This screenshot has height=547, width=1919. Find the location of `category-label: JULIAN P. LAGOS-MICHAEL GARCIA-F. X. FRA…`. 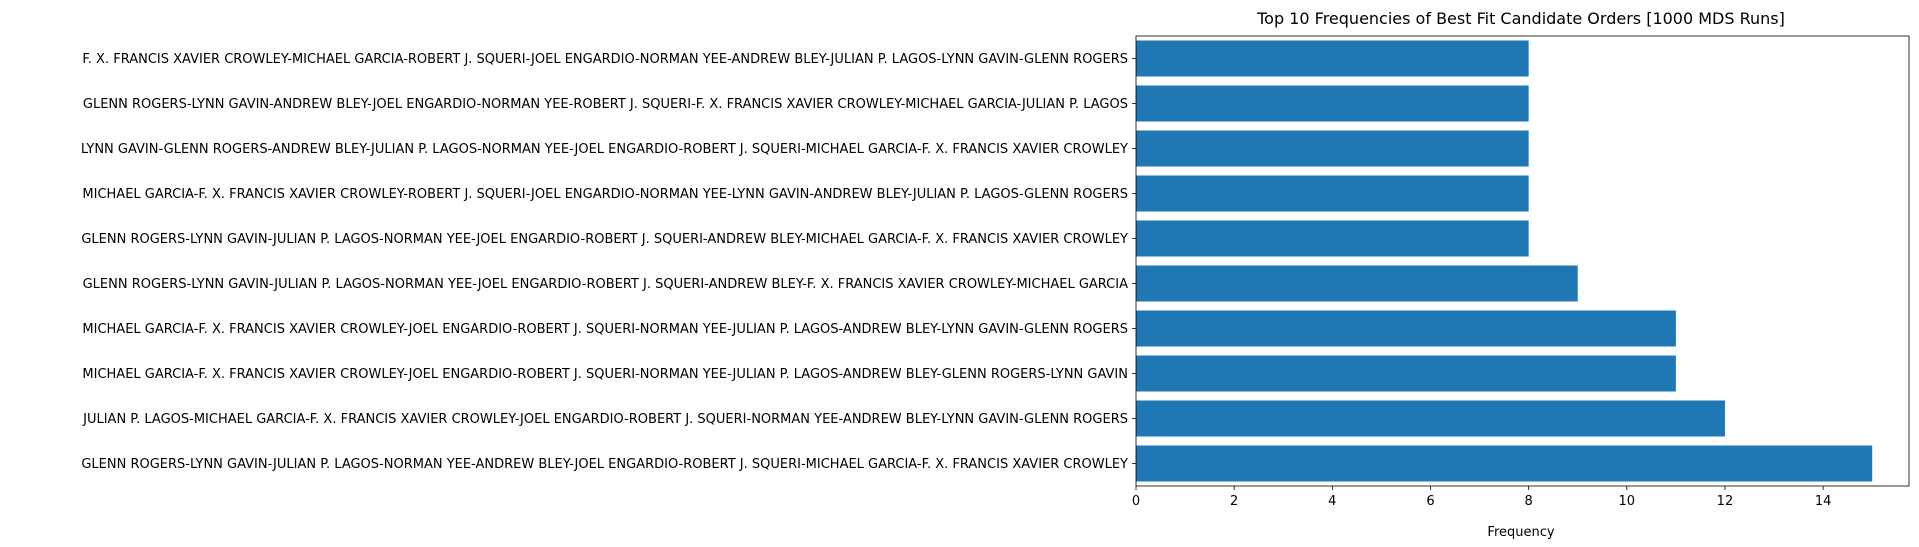

category-label: JULIAN P. LAGOS-MICHAEL GARCIA-F. X. FRA… is located at coordinates (605, 419).